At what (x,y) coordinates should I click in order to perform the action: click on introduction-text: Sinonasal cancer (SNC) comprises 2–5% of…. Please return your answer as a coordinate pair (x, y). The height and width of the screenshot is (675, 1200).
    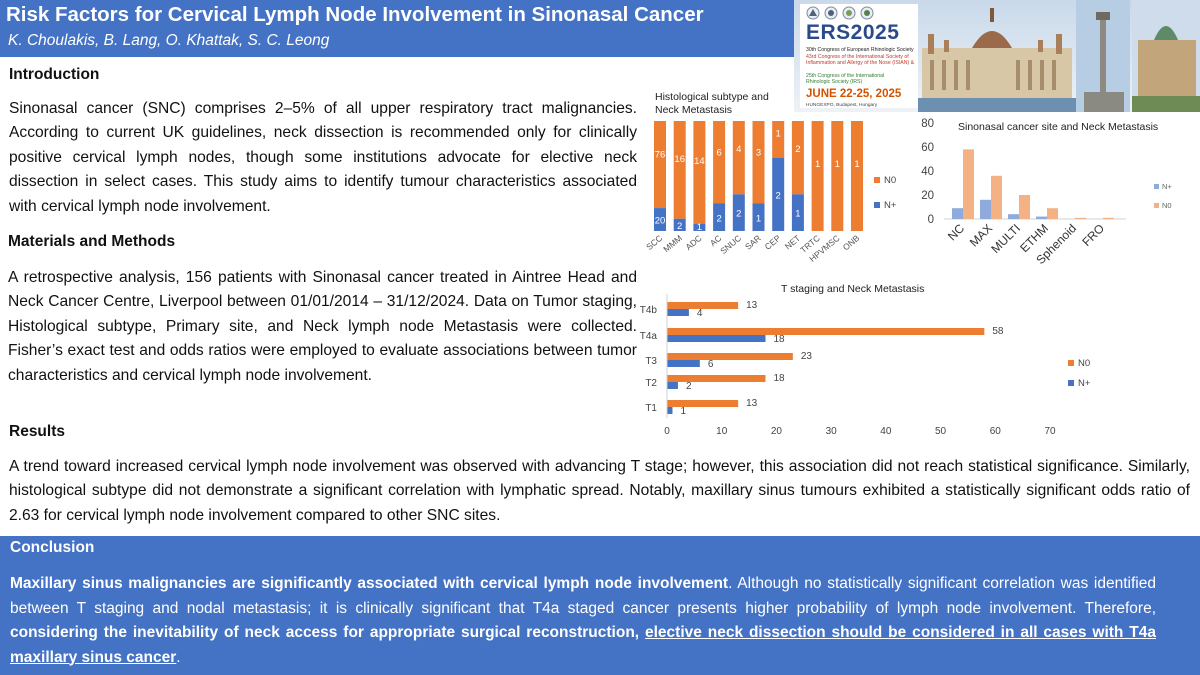
    Looking at the image, I should click on (323, 157).